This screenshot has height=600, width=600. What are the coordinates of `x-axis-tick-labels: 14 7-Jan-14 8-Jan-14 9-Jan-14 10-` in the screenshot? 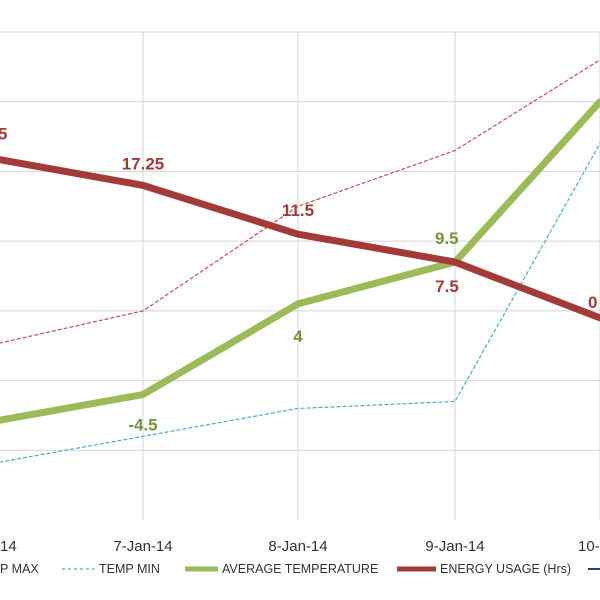 It's located at (300, 546).